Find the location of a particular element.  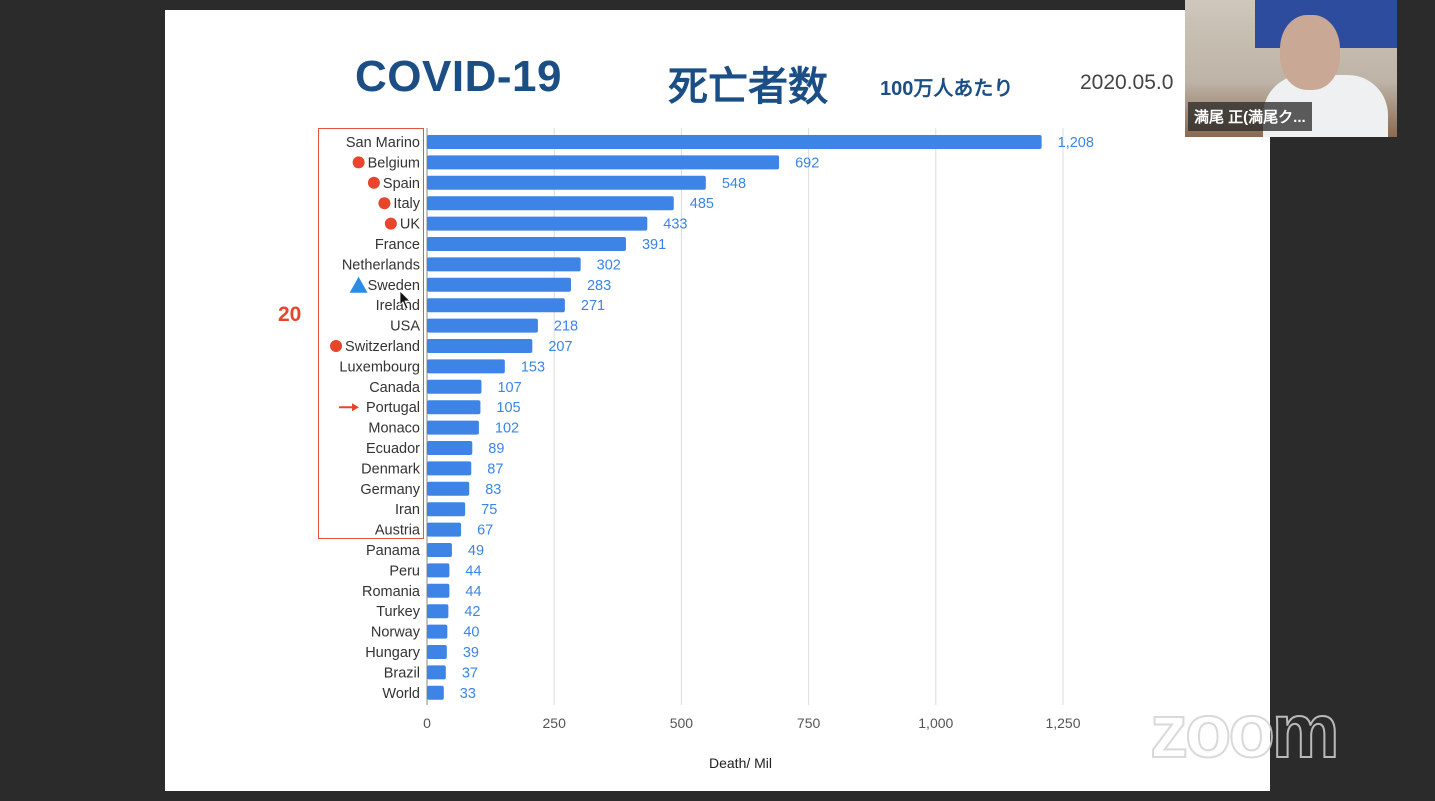

x-tick-label: 500 is located at coordinates (682, 723).